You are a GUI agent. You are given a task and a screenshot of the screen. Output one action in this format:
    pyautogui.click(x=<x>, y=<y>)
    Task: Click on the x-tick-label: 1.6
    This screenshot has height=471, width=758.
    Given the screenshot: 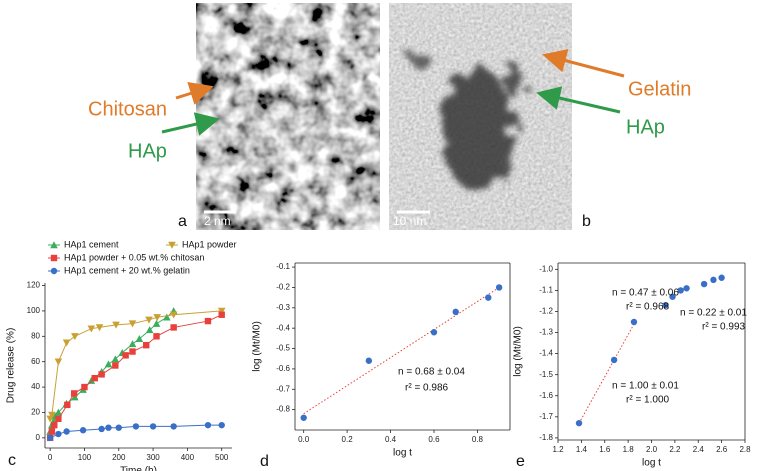 What is the action you would take?
    pyautogui.click(x=605, y=449)
    